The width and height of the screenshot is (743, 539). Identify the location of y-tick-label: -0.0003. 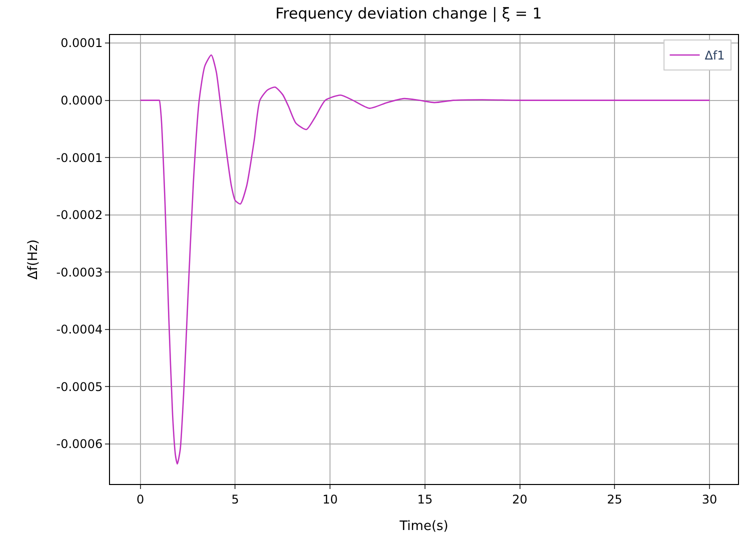
(79, 272).